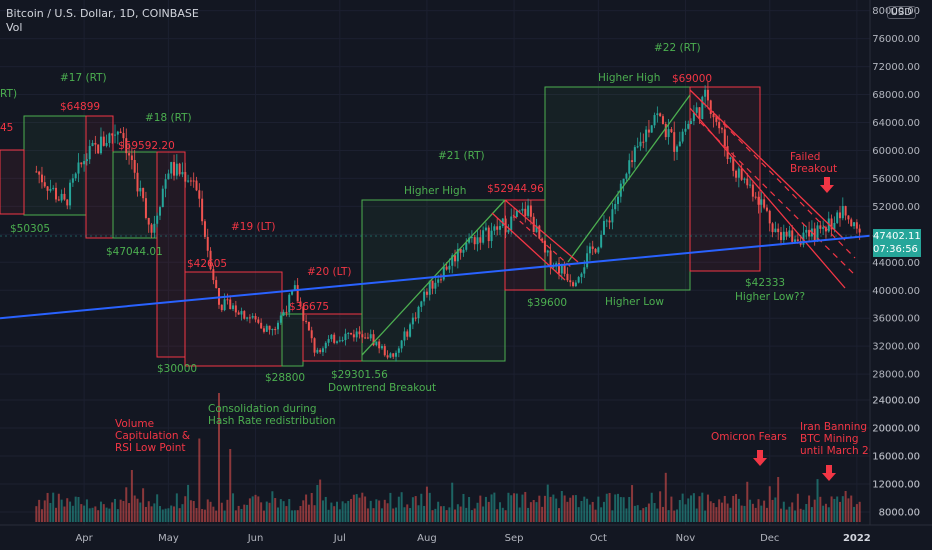  I want to click on volume-indicator-label: Vol, so click(14, 27).